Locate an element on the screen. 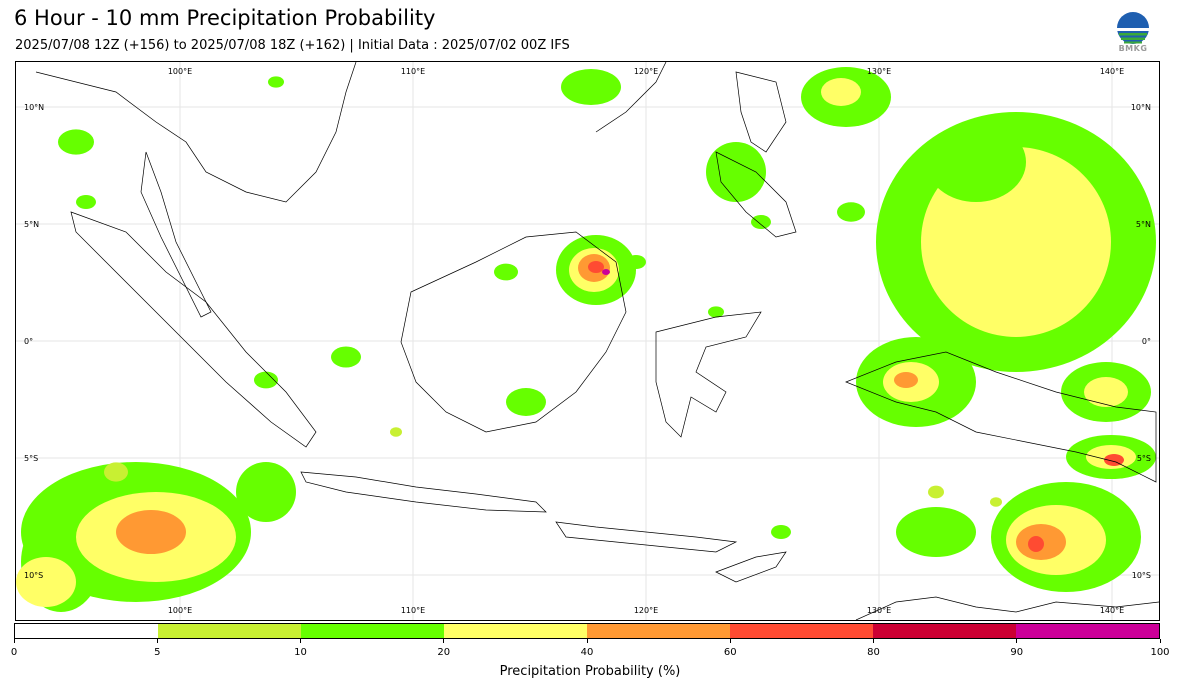 Image resolution: width=1180 pixels, height=690 pixels. colorbar-tick-label: 80 is located at coordinates (873, 652).